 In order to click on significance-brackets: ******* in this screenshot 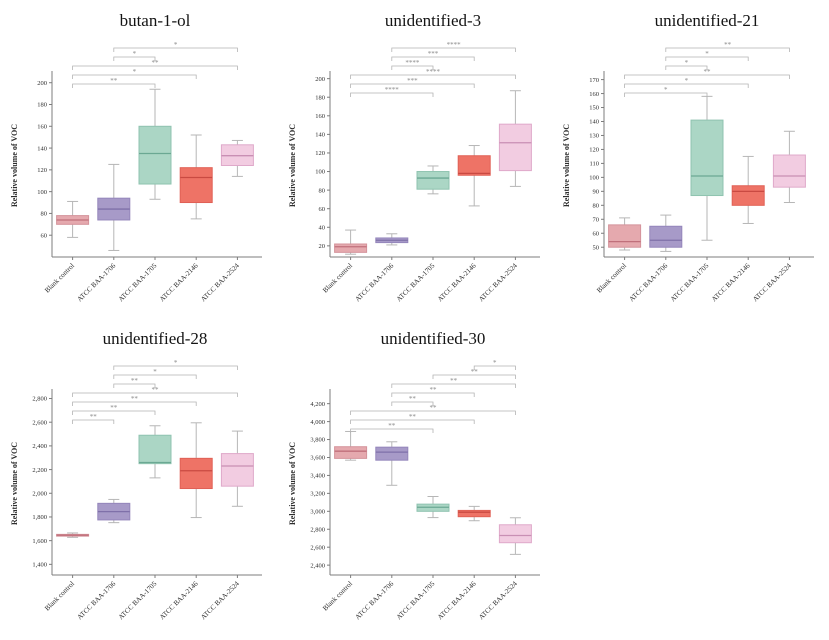, I will do `click(155, 64)`.